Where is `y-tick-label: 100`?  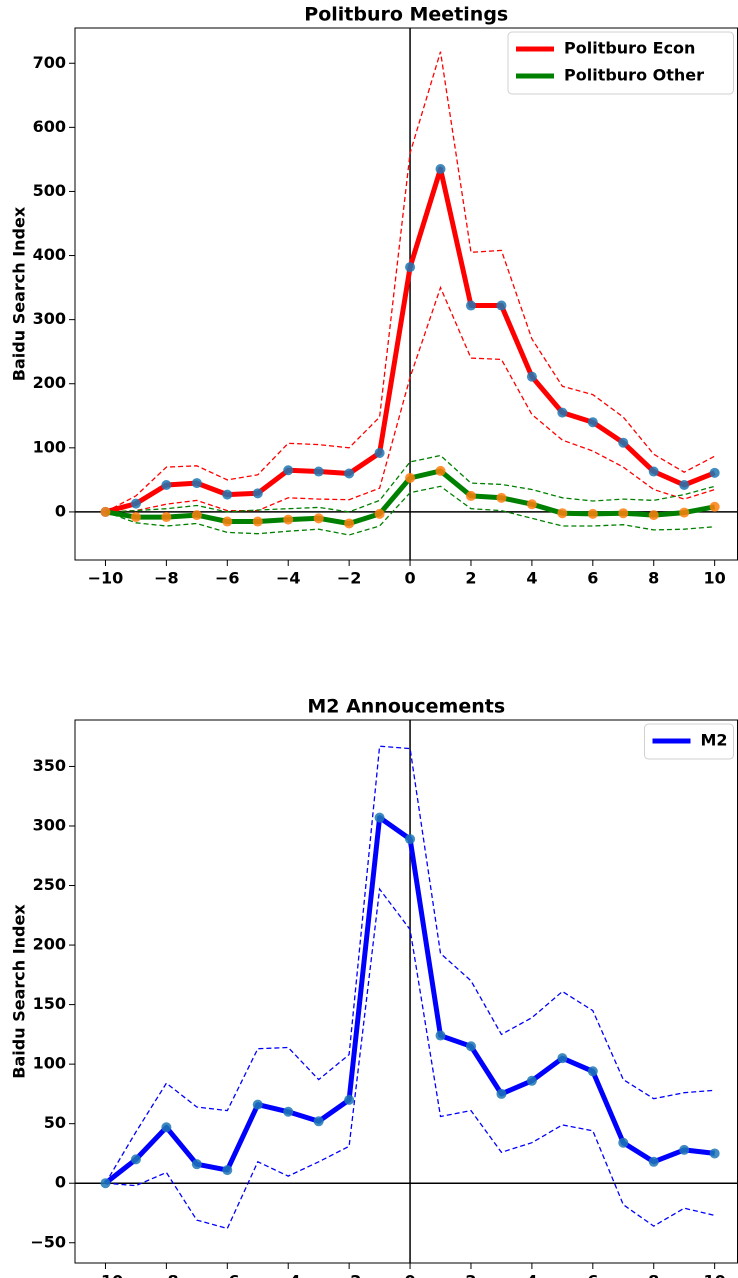
y-tick-label: 100 is located at coordinates (49, 446).